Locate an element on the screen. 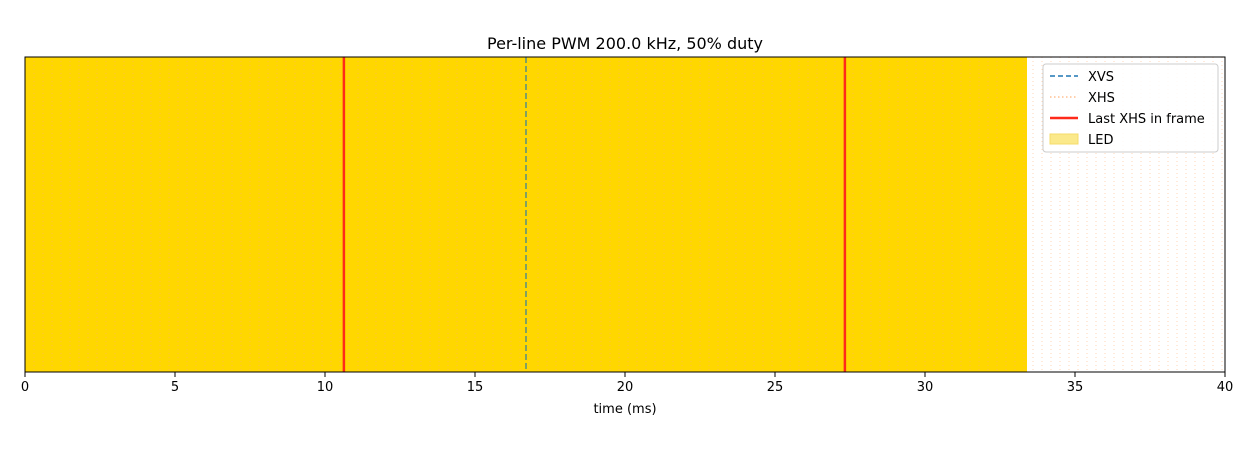 The image size is (1255, 466). x-tick-label: 20 is located at coordinates (625, 387).